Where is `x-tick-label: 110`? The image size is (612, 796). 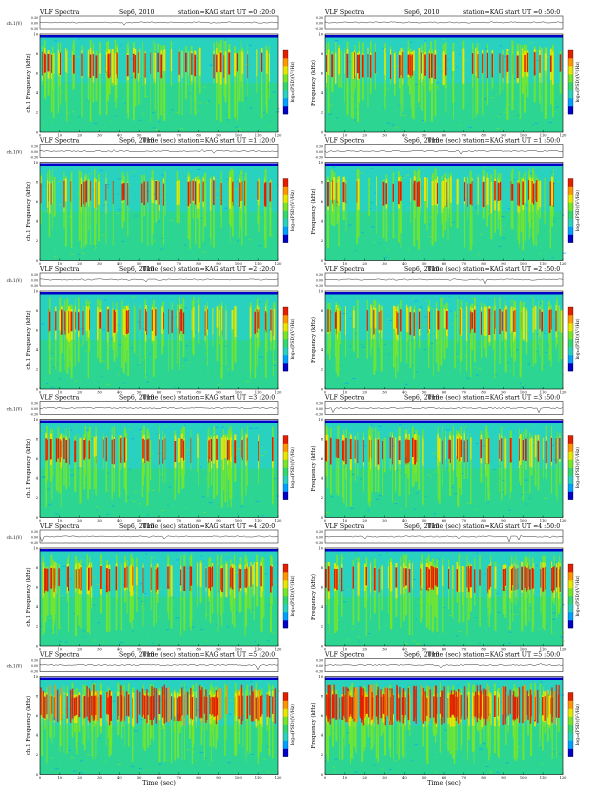 x-tick-label: 110 is located at coordinates (544, 521).